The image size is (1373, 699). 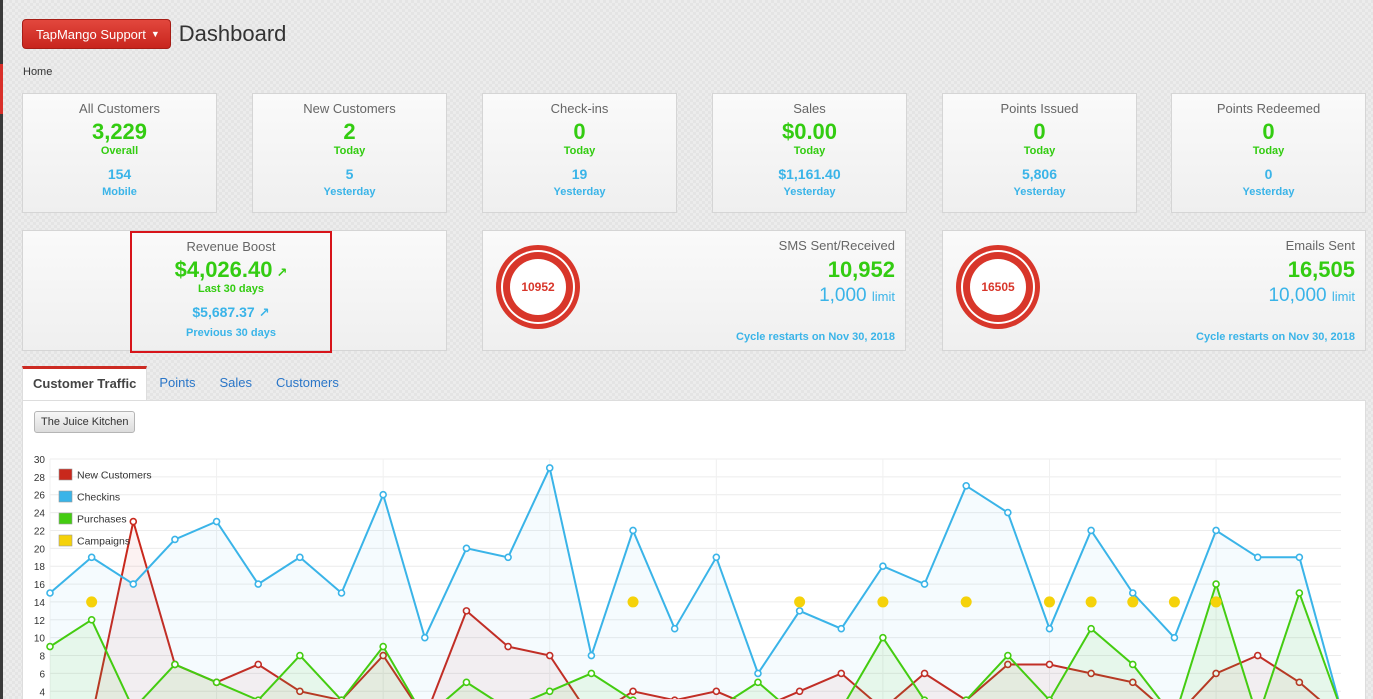 I want to click on stat-secondary-caption: Mobile, so click(x=119, y=192).